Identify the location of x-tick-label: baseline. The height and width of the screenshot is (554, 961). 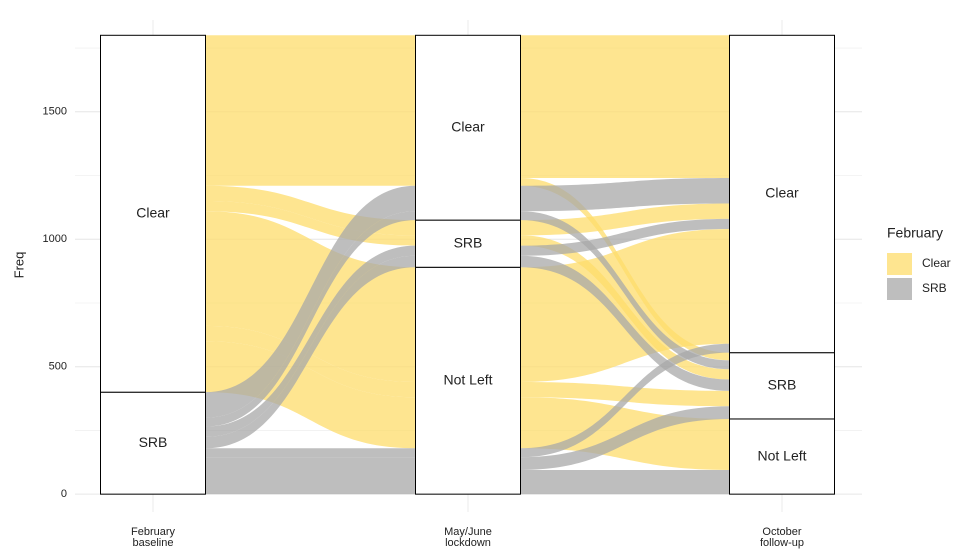
(153, 543).